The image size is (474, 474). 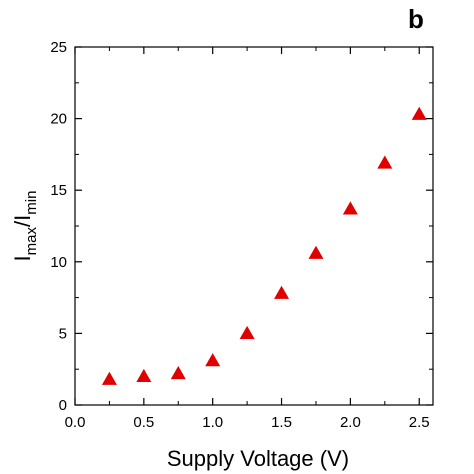 What do you see at coordinates (25, 226) in the screenshot?
I see `y-axis-title: Imax/Imin` at bounding box center [25, 226].